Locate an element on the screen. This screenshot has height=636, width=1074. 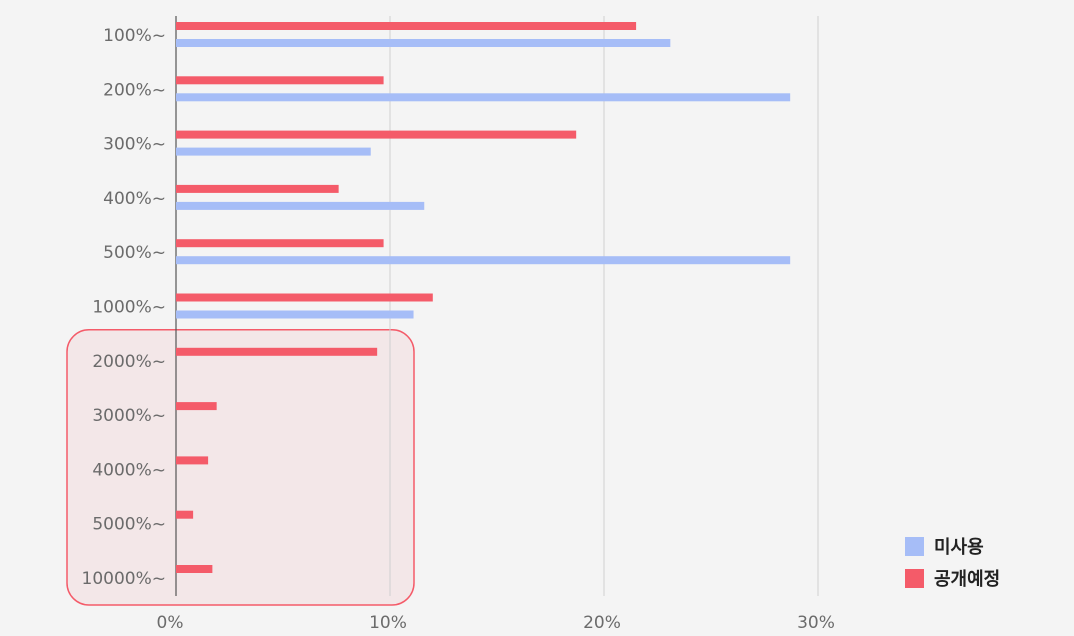
y-tick-label: 100%~ is located at coordinates (134, 36).